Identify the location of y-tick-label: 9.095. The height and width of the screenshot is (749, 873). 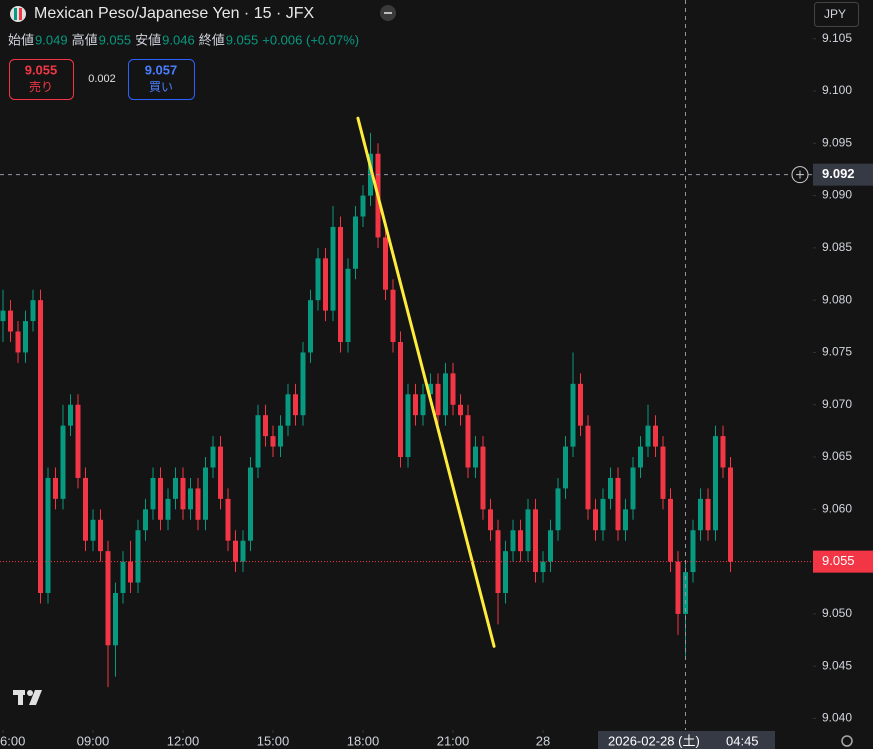
(837, 142).